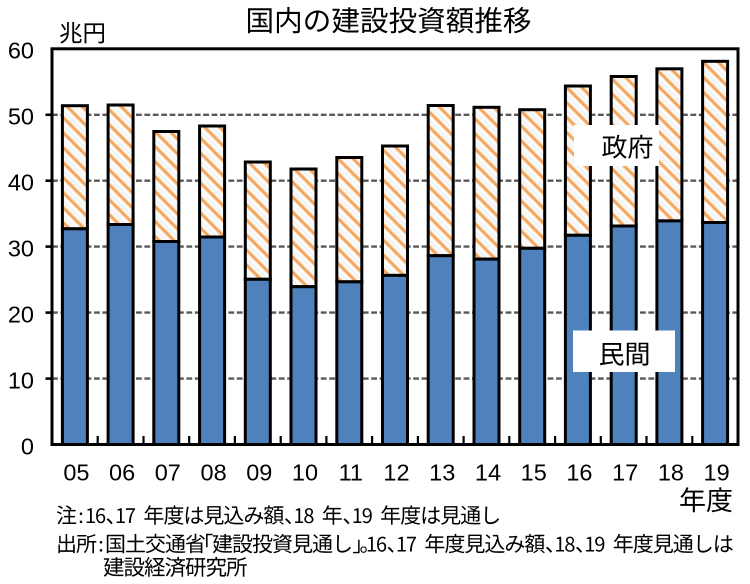 The height and width of the screenshot is (584, 750). Describe the element at coordinates (122, 473) in the screenshot. I see `svg-text: 06` at that location.